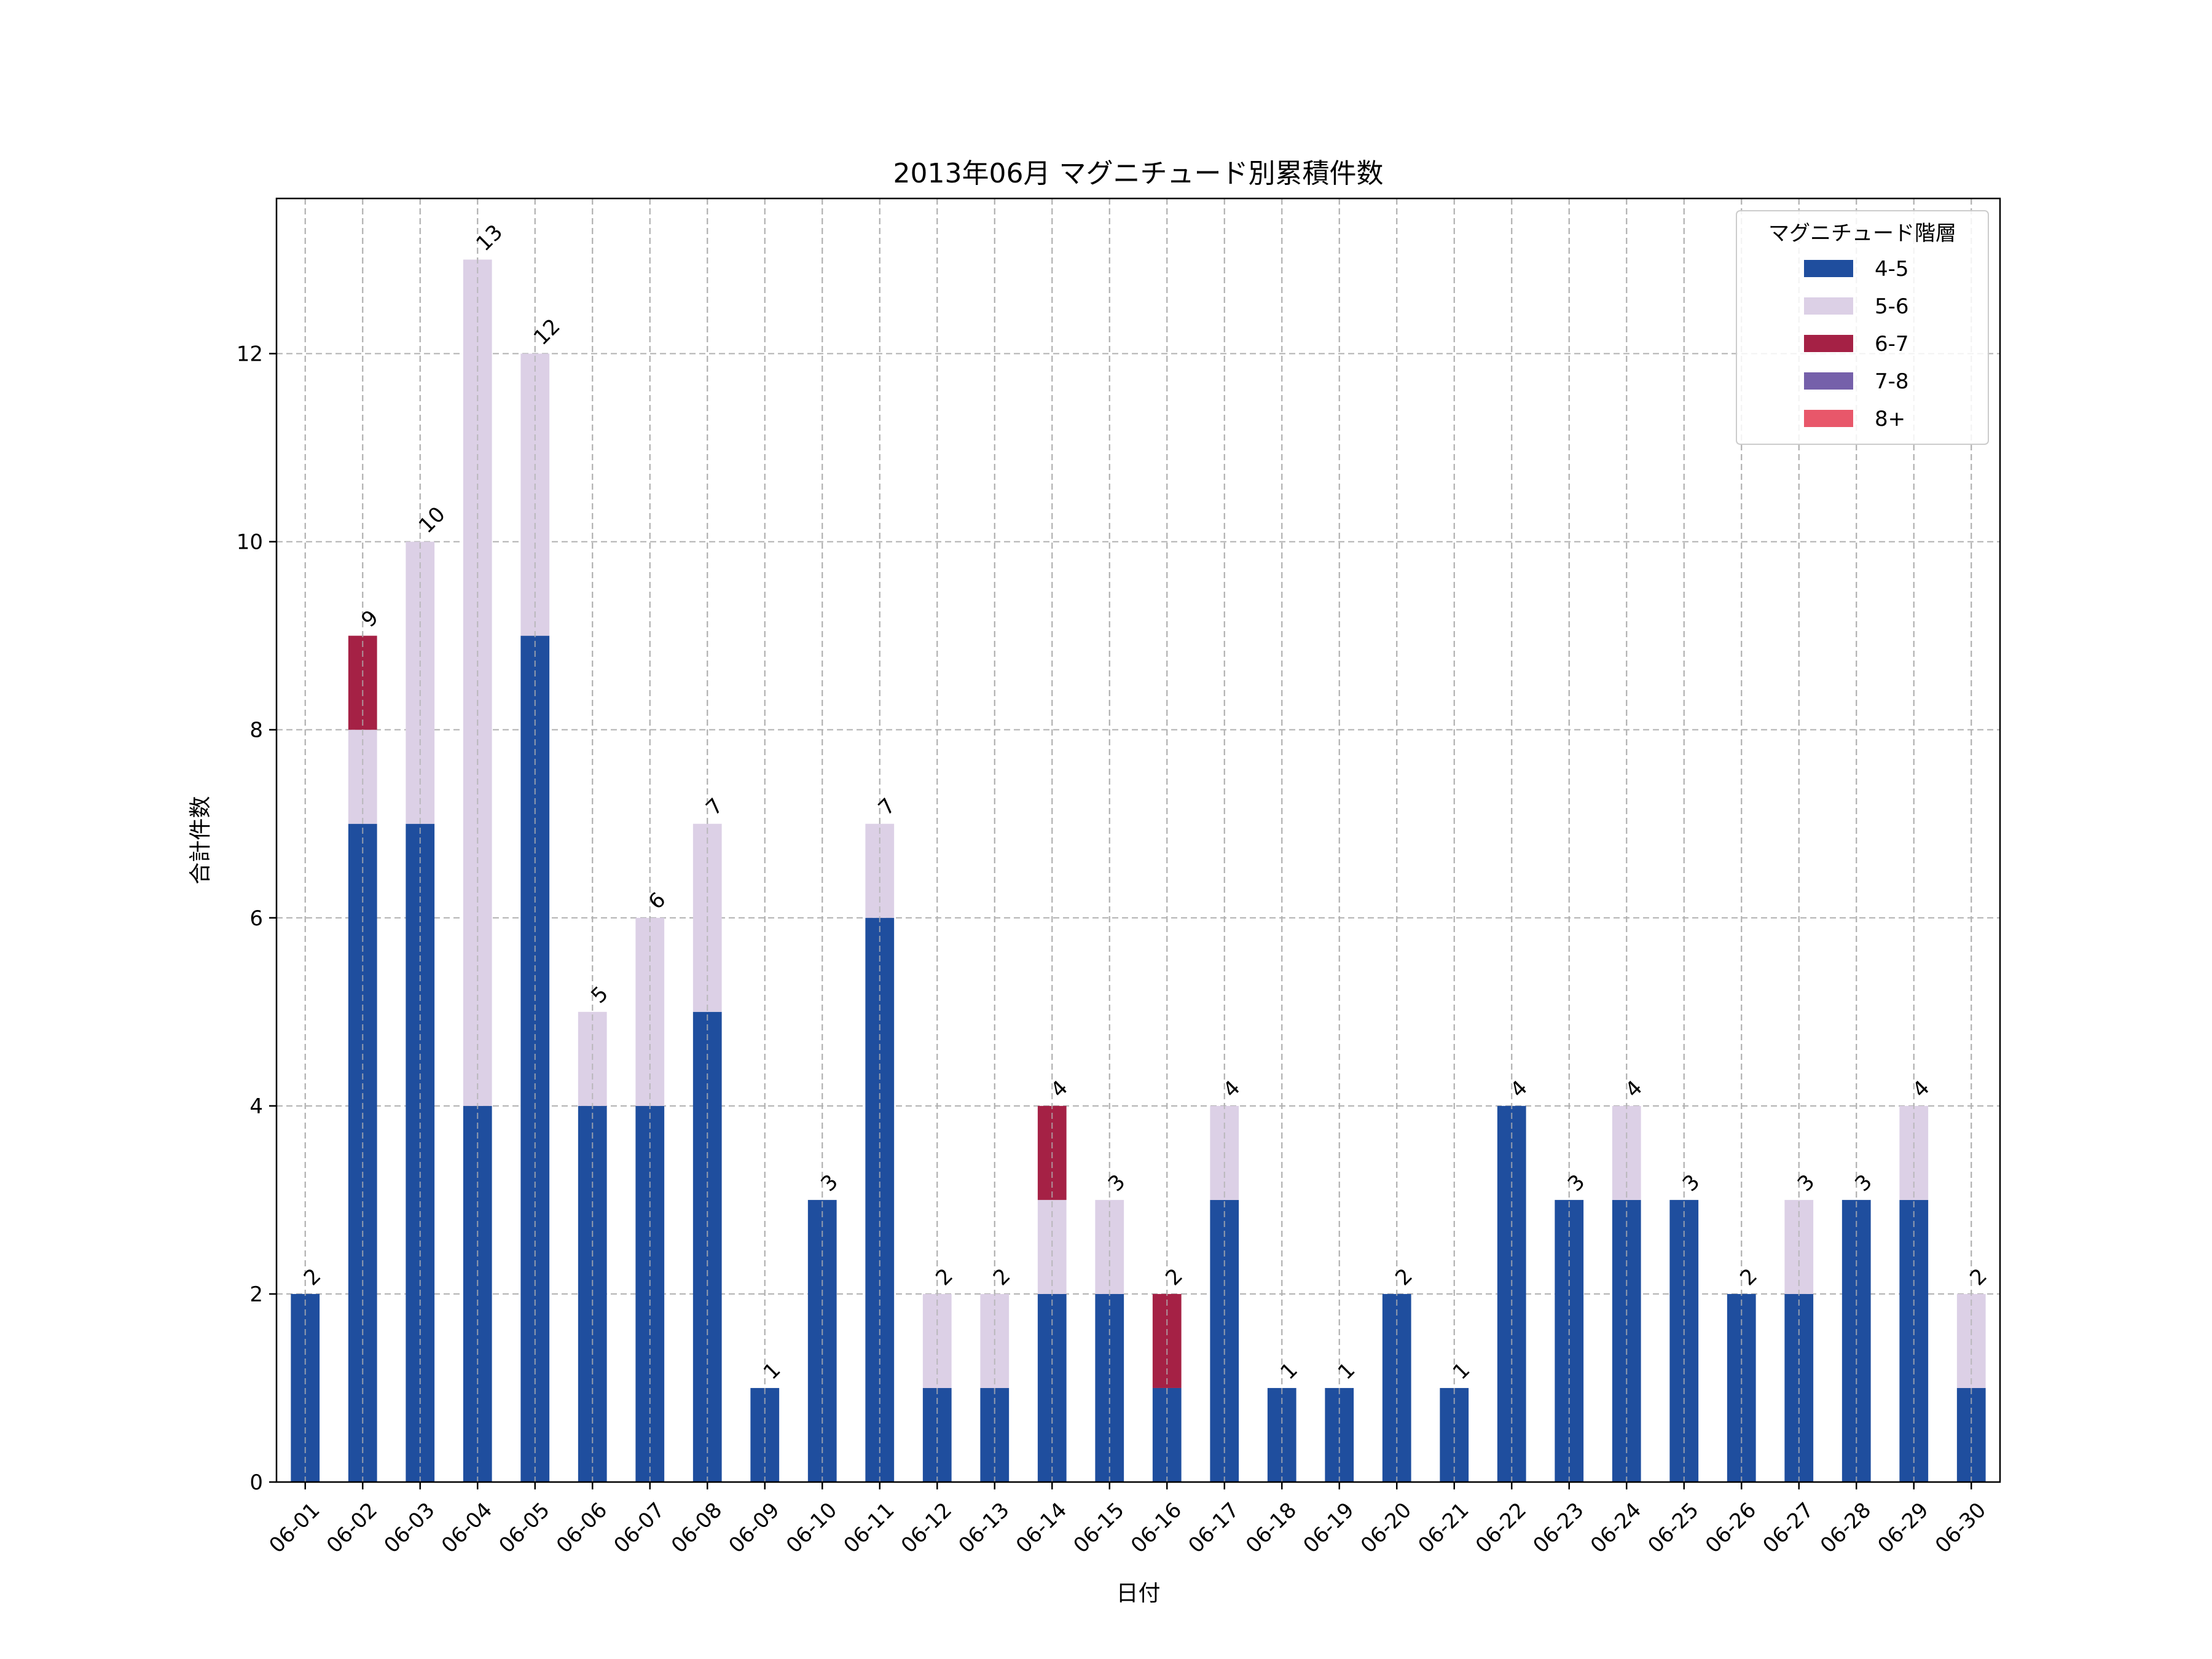  What do you see at coordinates (250, 354) in the screenshot?
I see `y-tick-label: 12` at bounding box center [250, 354].